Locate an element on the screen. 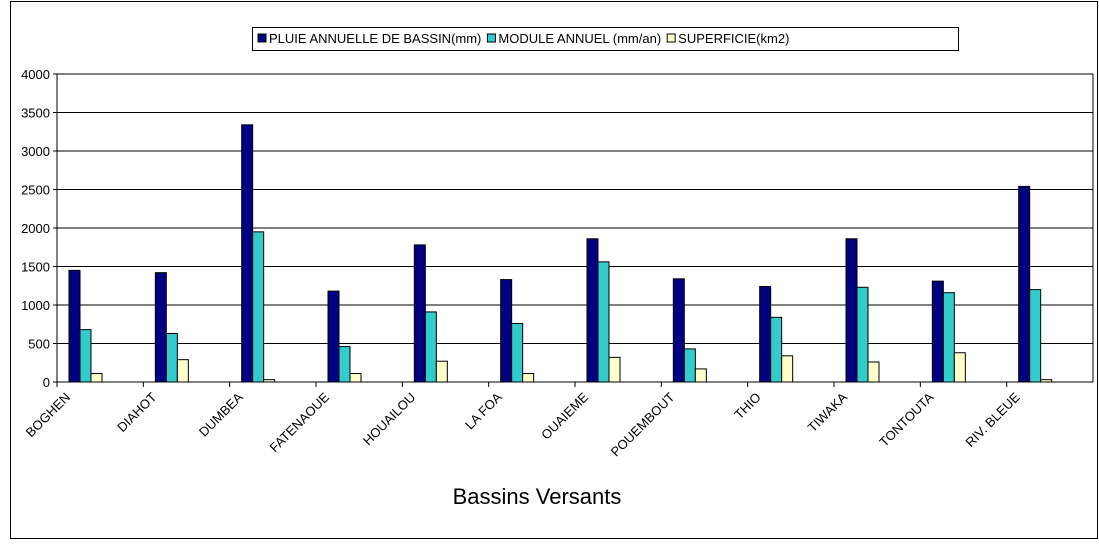 The width and height of the screenshot is (1099, 545). y-tick-label: 2500 is located at coordinates (35, 190).